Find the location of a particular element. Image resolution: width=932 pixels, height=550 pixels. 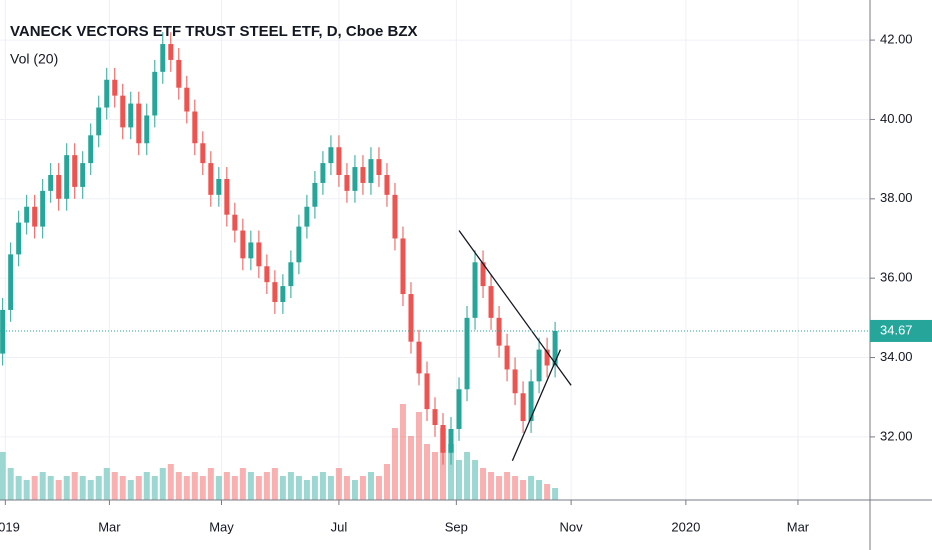

y-tick-label: 32.00 is located at coordinates (896, 435).